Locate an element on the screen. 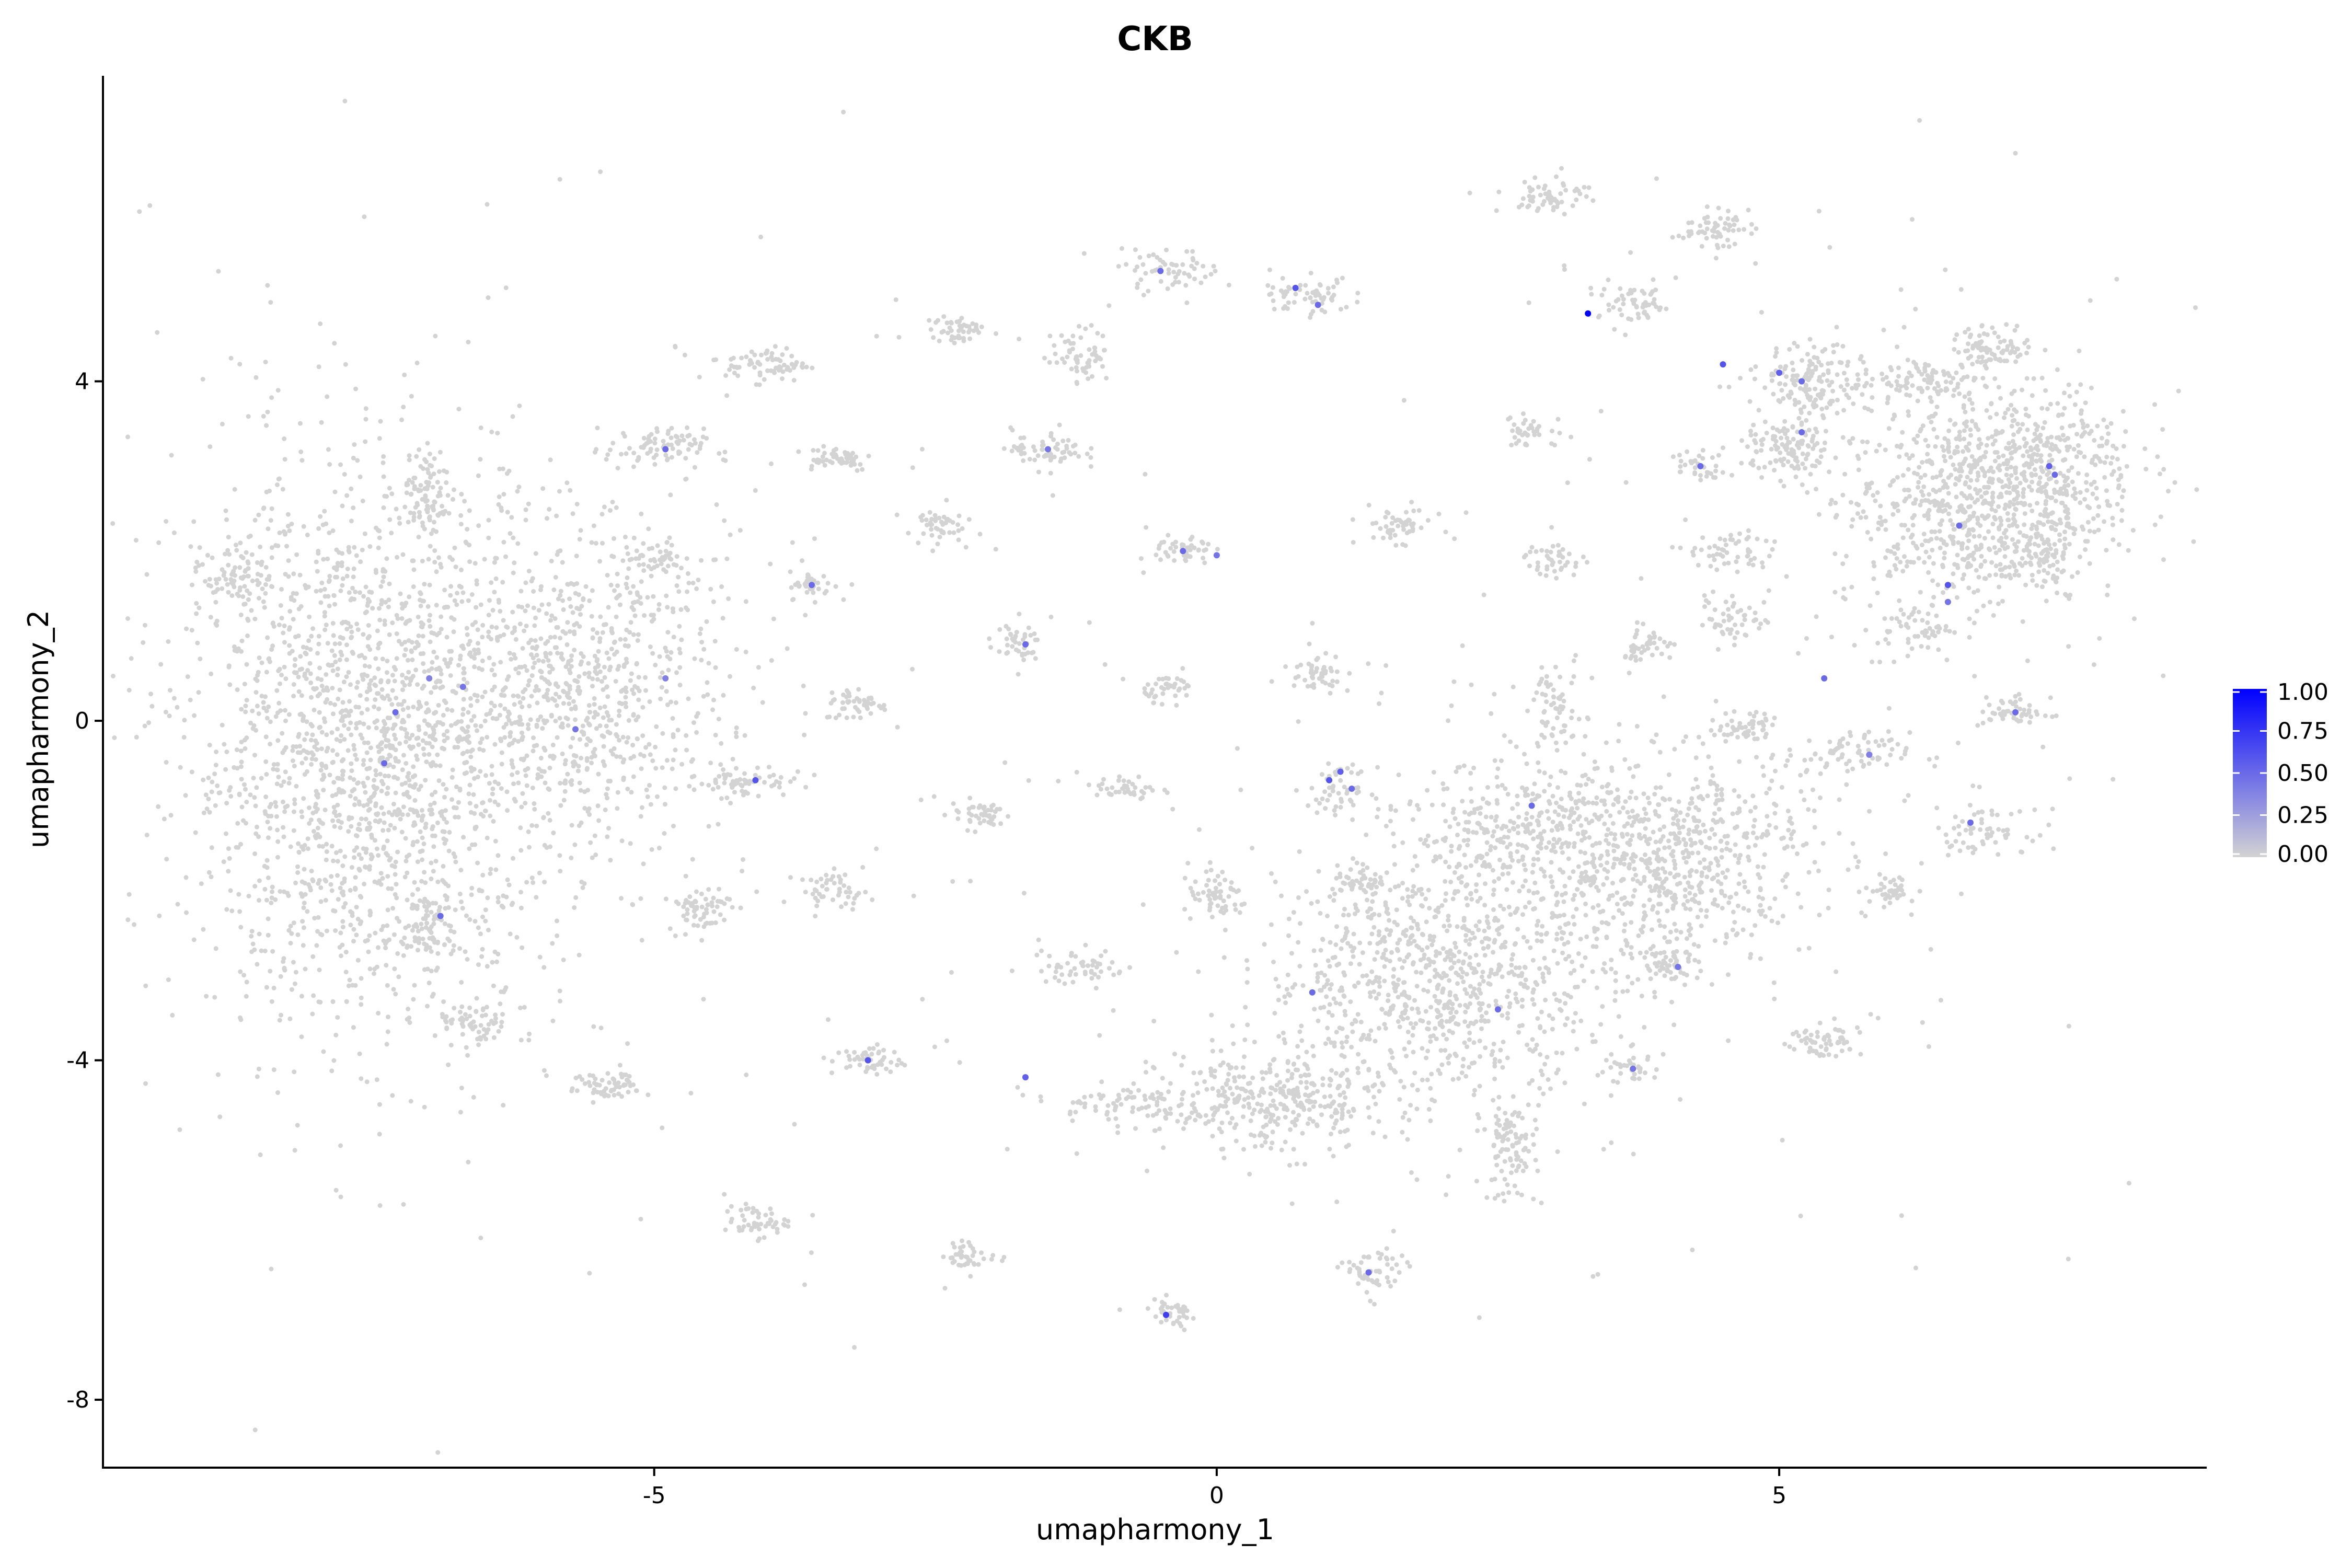 Image resolution: width=2352 pixels, height=1568 pixels. x-tick-label: 5 is located at coordinates (1779, 1495).